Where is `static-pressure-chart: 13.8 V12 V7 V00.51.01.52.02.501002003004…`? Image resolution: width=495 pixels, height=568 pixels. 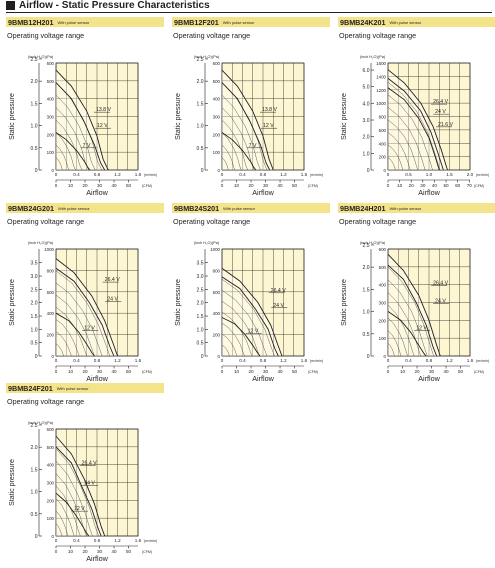 static-pressure-chart: 13.8 V12 V7 V00.51.01.52.02.501002003004… is located at coordinates (83, 126).